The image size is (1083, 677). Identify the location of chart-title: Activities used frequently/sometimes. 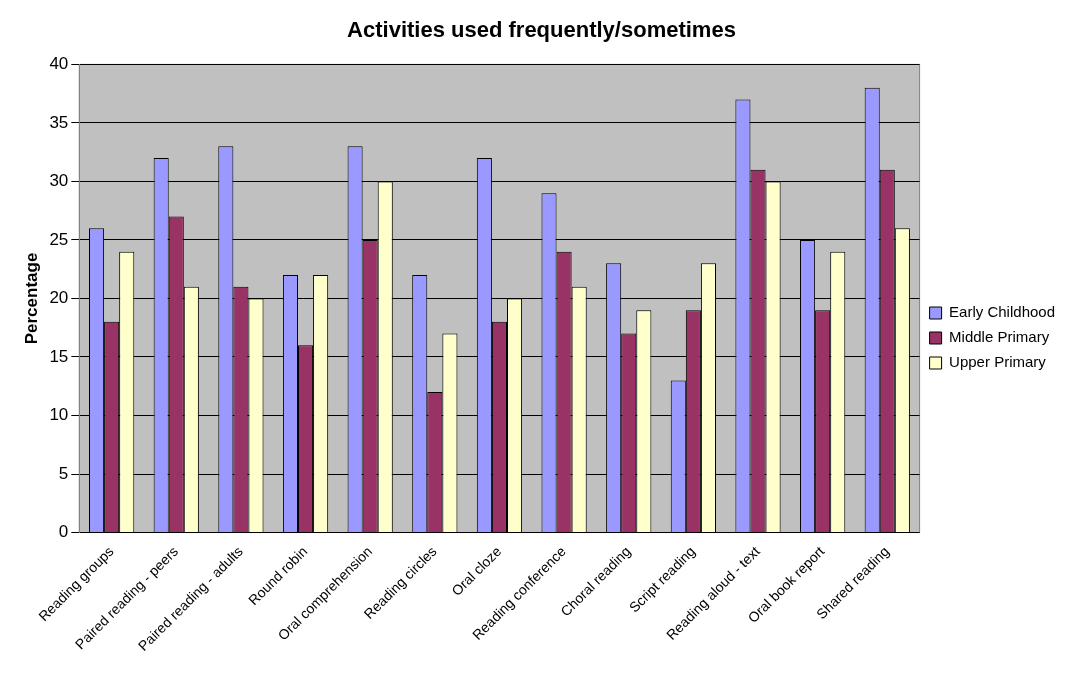
(541, 30).